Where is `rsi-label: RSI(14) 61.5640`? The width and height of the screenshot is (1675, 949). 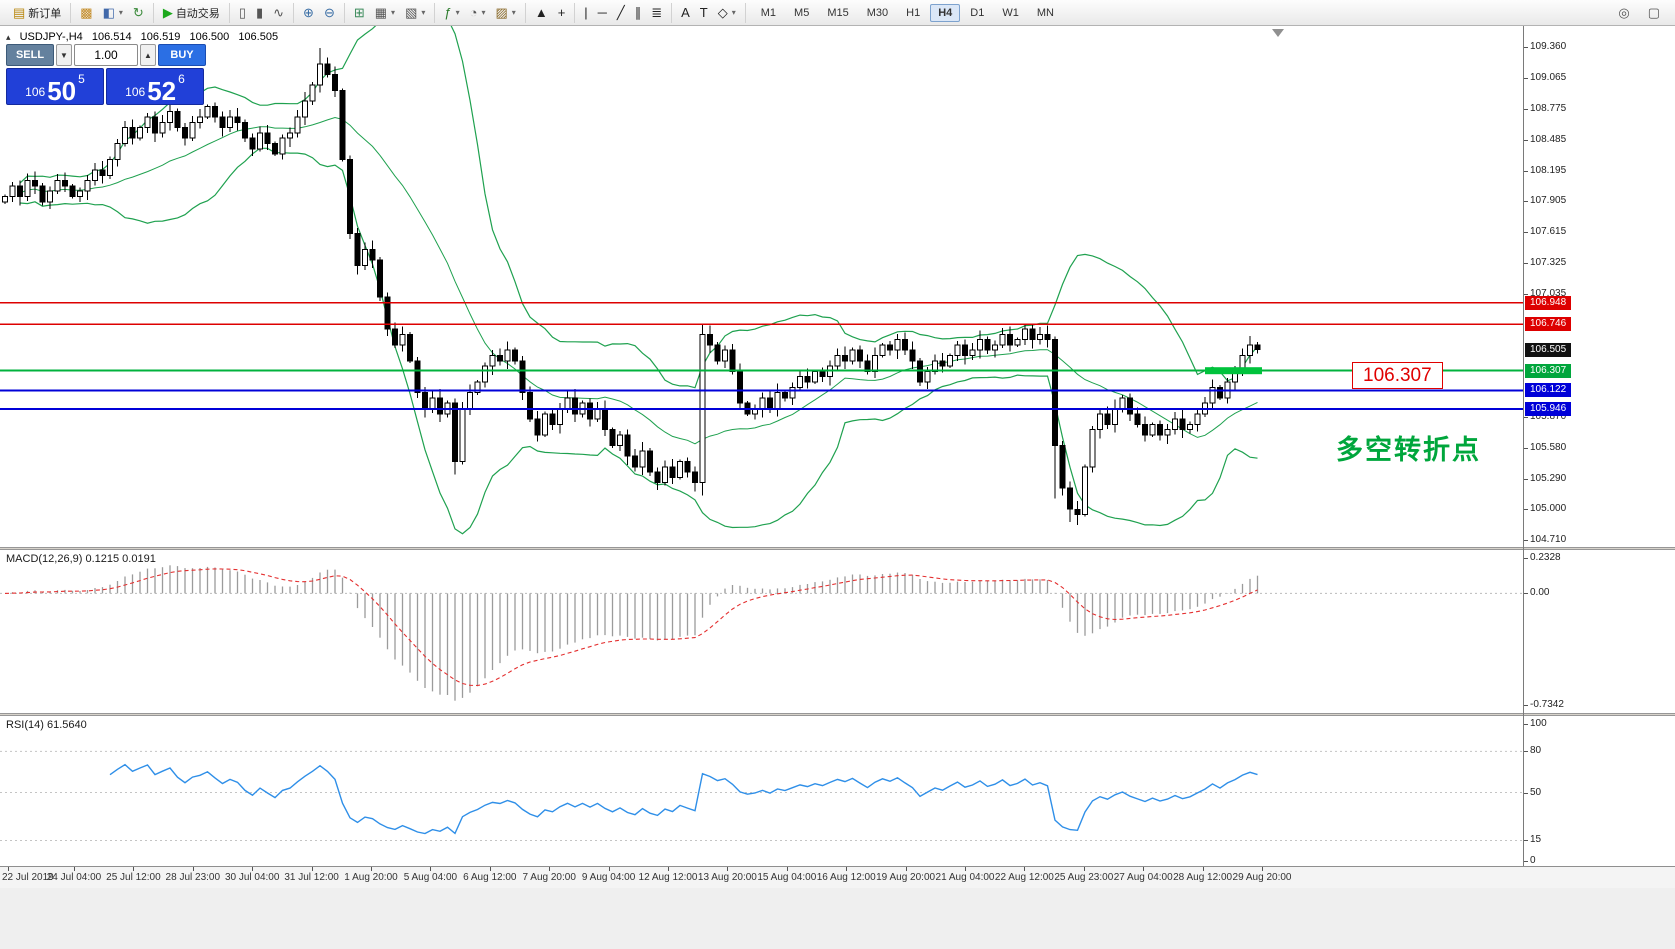
rsi-label: RSI(14) 61.5640 is located at coordinates (46, 725).